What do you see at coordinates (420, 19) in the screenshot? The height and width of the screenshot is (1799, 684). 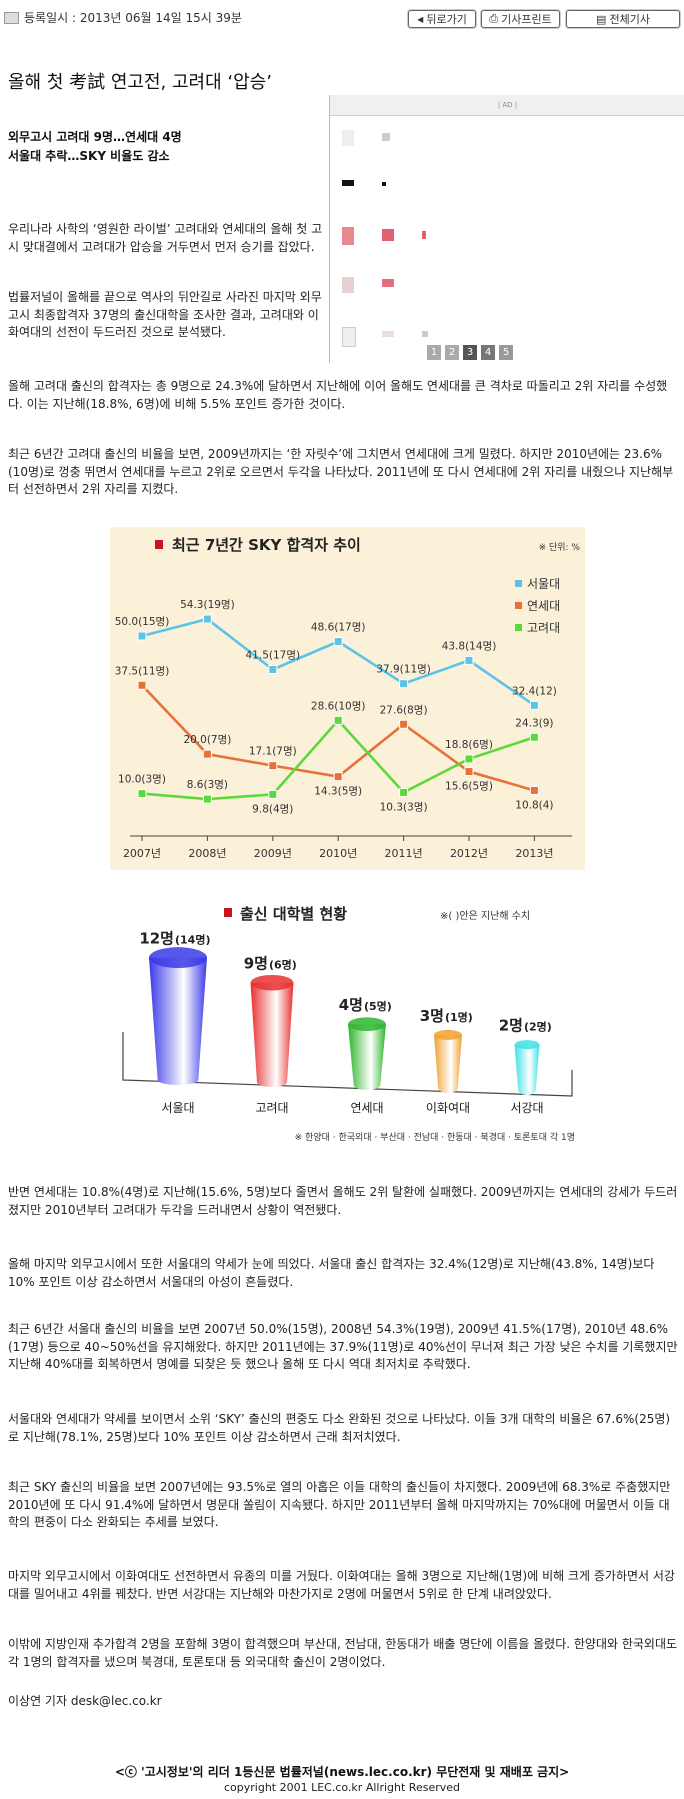 I see `back-arrow-icon: ◀` at bounding box center [420, 19].